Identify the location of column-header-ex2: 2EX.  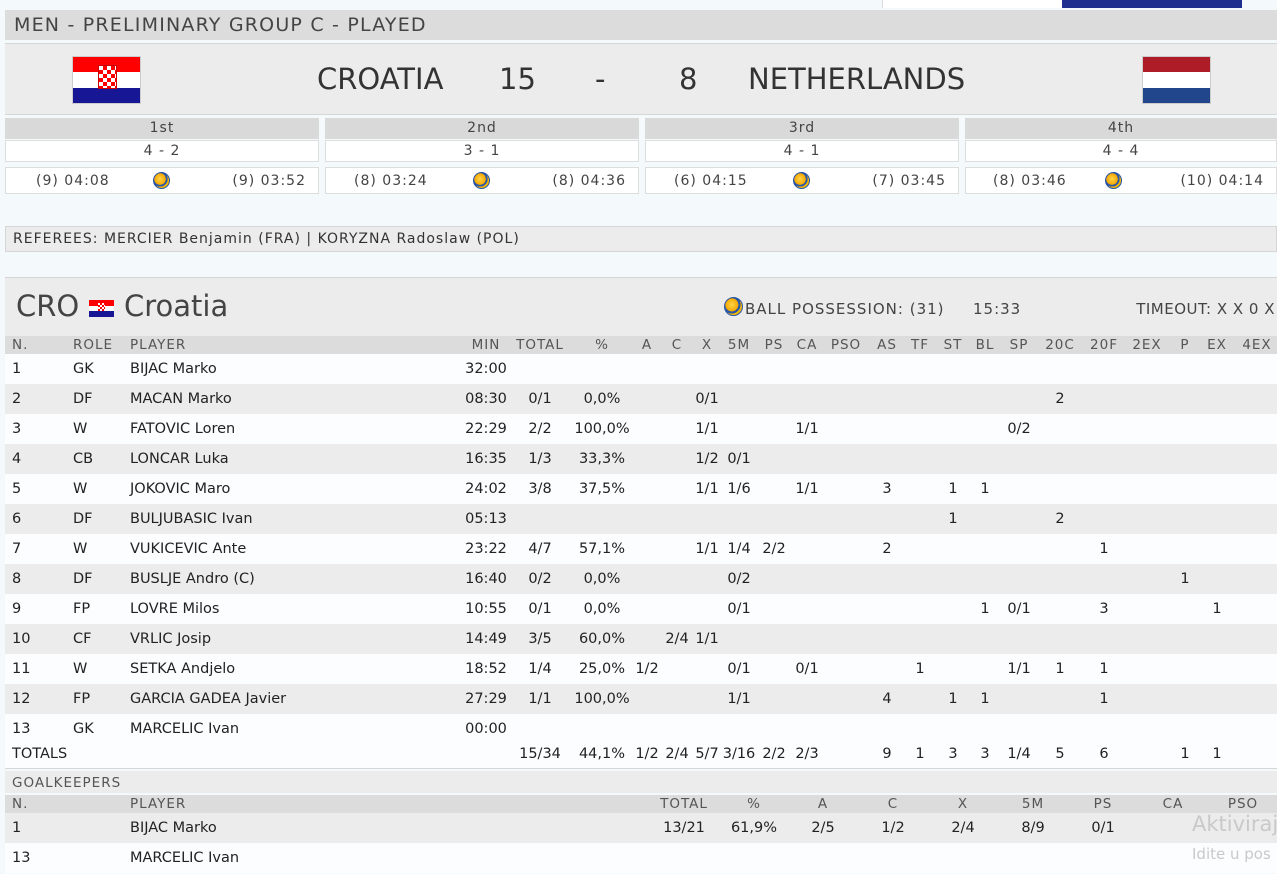
(1146, 345).